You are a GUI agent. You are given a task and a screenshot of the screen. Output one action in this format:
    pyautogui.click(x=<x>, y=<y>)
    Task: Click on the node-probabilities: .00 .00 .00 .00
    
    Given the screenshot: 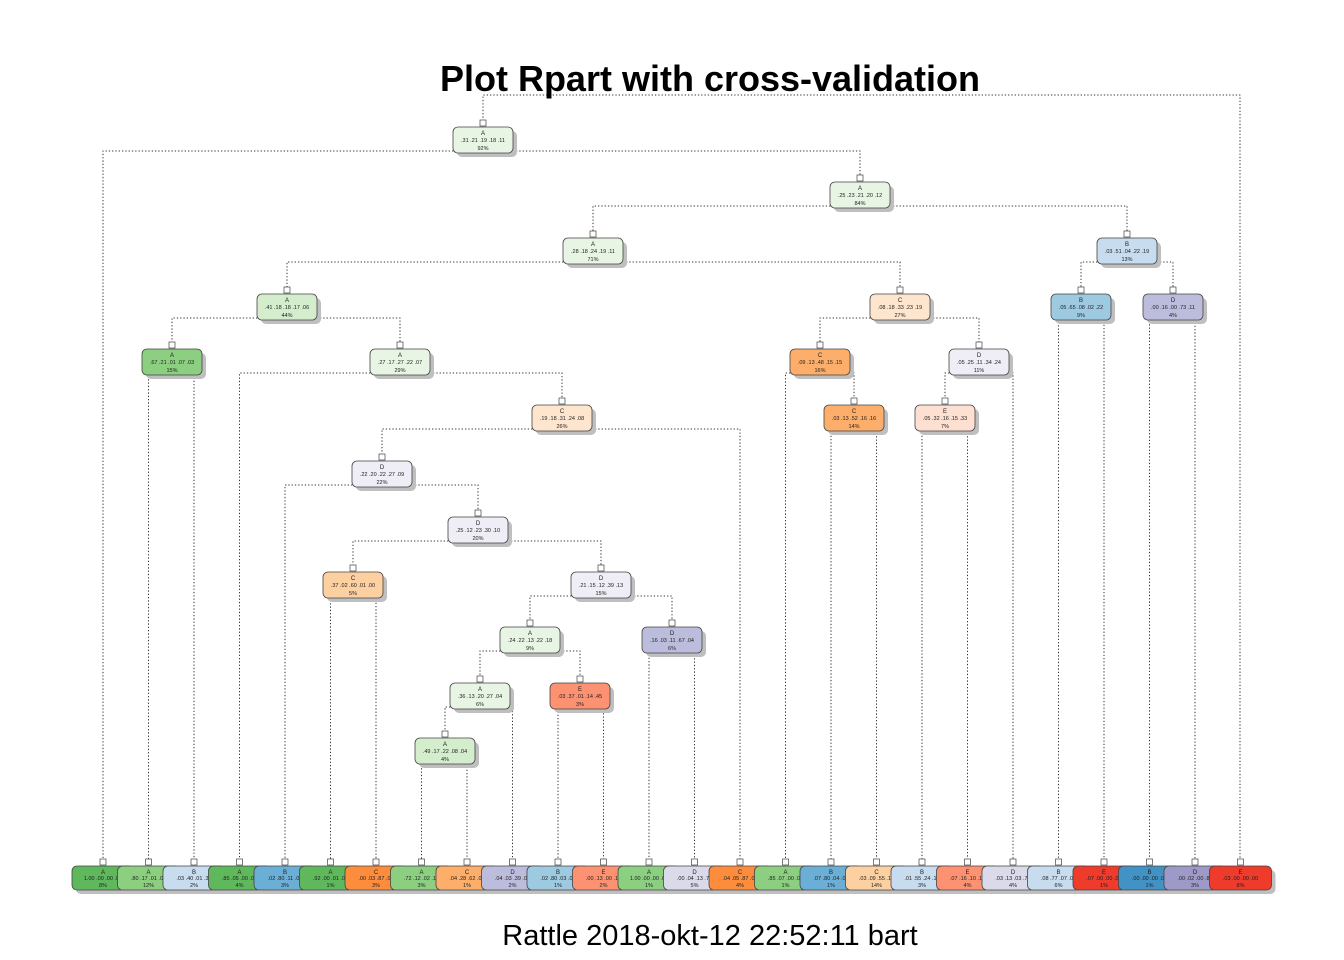 What is the action you would take?
    pyautogui.click(x=1149, y=879)
    